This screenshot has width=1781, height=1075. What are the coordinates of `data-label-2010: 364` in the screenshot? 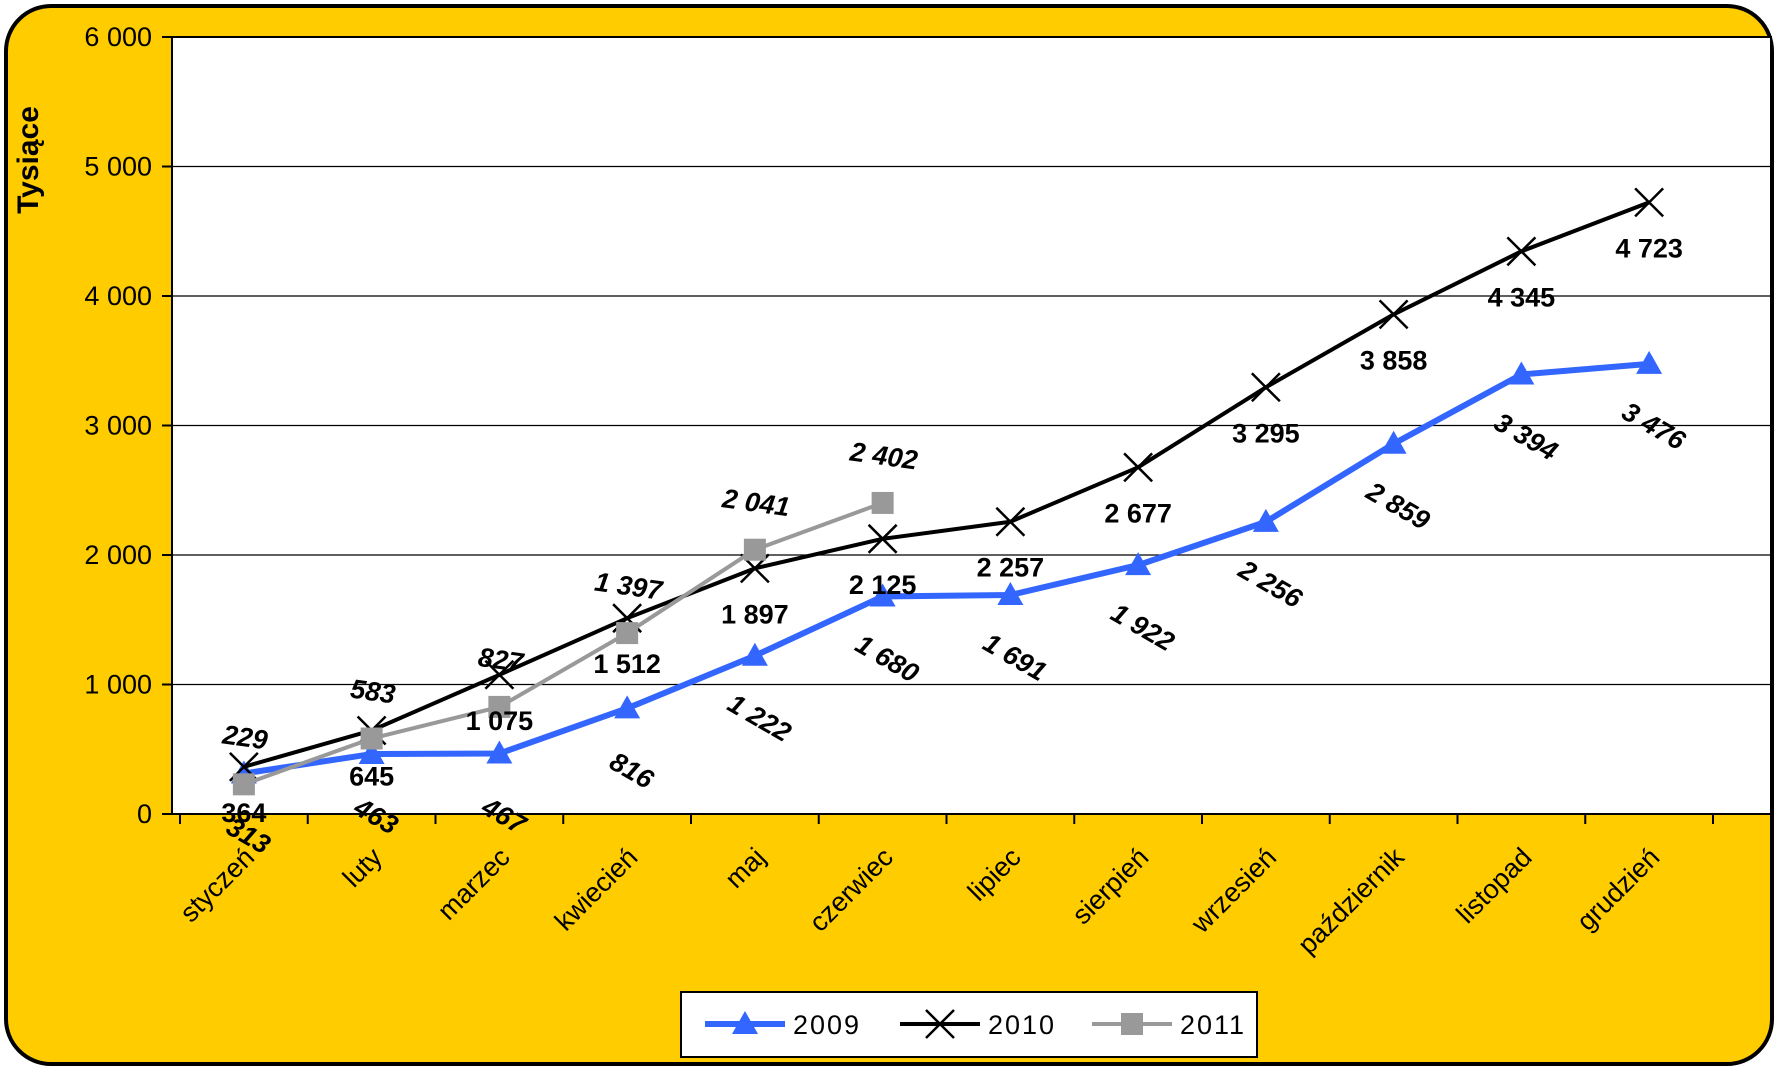 It's located at (243, 813).